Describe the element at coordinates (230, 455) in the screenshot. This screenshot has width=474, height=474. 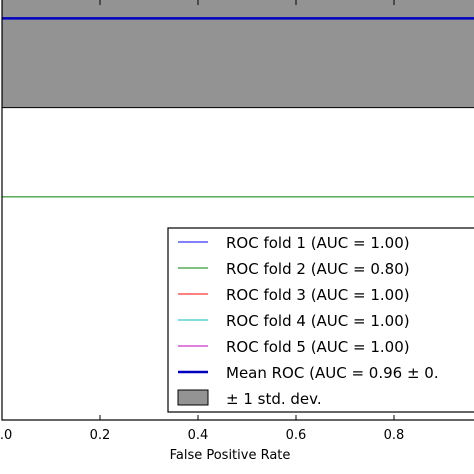
I see `x-axis-label: False Positive Rate` at that location.